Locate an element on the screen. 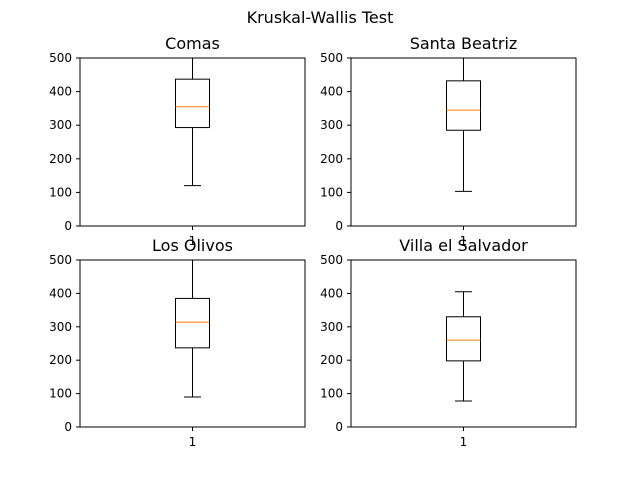 The image size is (640, 480). subplot-title: Villa el Salvador is located at coordinates (463, 245).